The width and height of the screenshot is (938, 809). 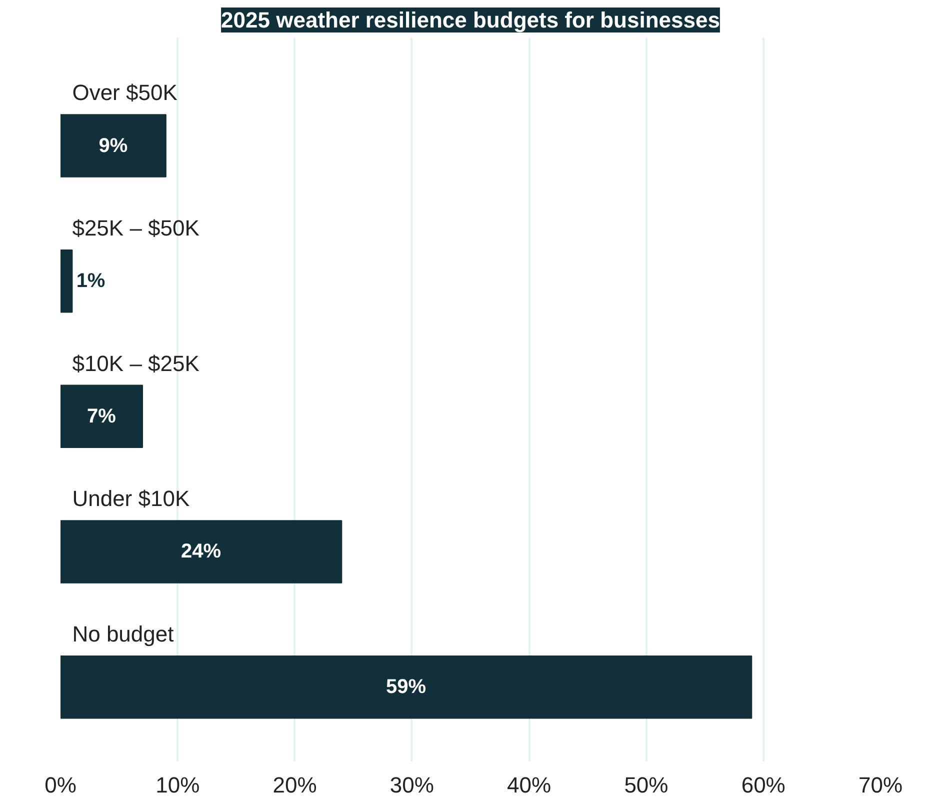 What do you see at coordinates (880, 785) in the screenshot?
I see `x-tick-label: 70%` at bounding box center [880, 785].